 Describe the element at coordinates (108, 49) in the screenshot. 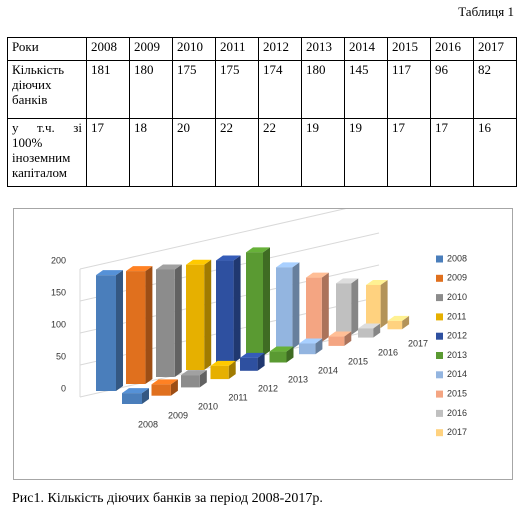

I see `table-cell: 2008` at that location.